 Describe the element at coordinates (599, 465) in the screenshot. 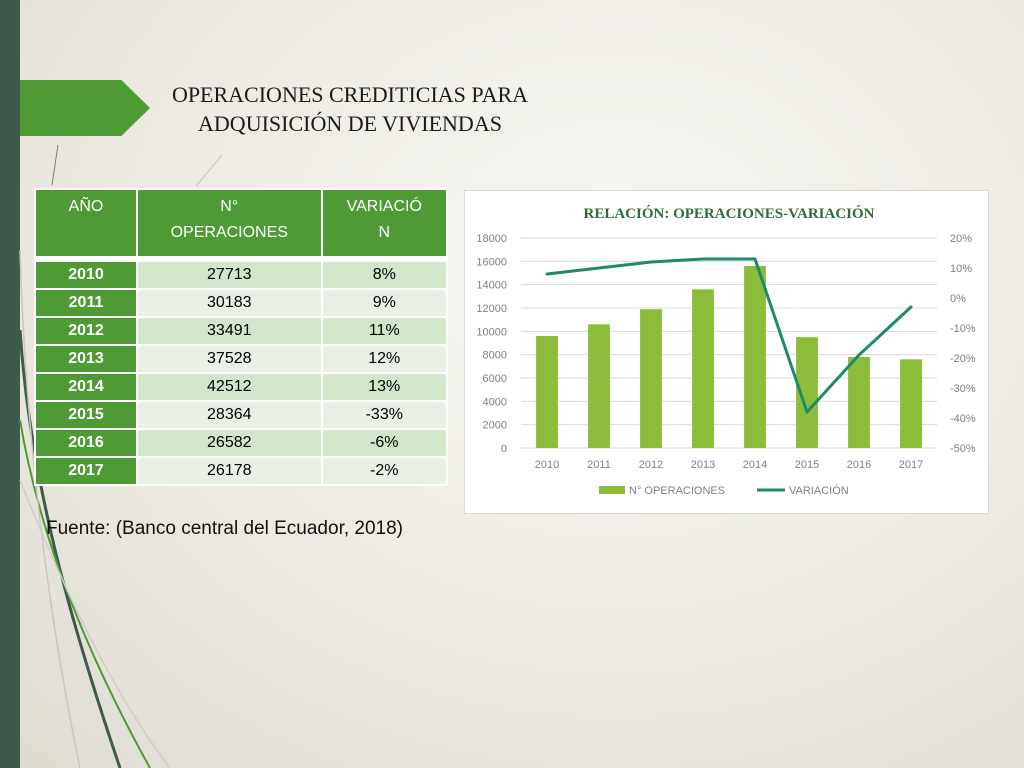

I see `x-tick-label: 2011` at that location.